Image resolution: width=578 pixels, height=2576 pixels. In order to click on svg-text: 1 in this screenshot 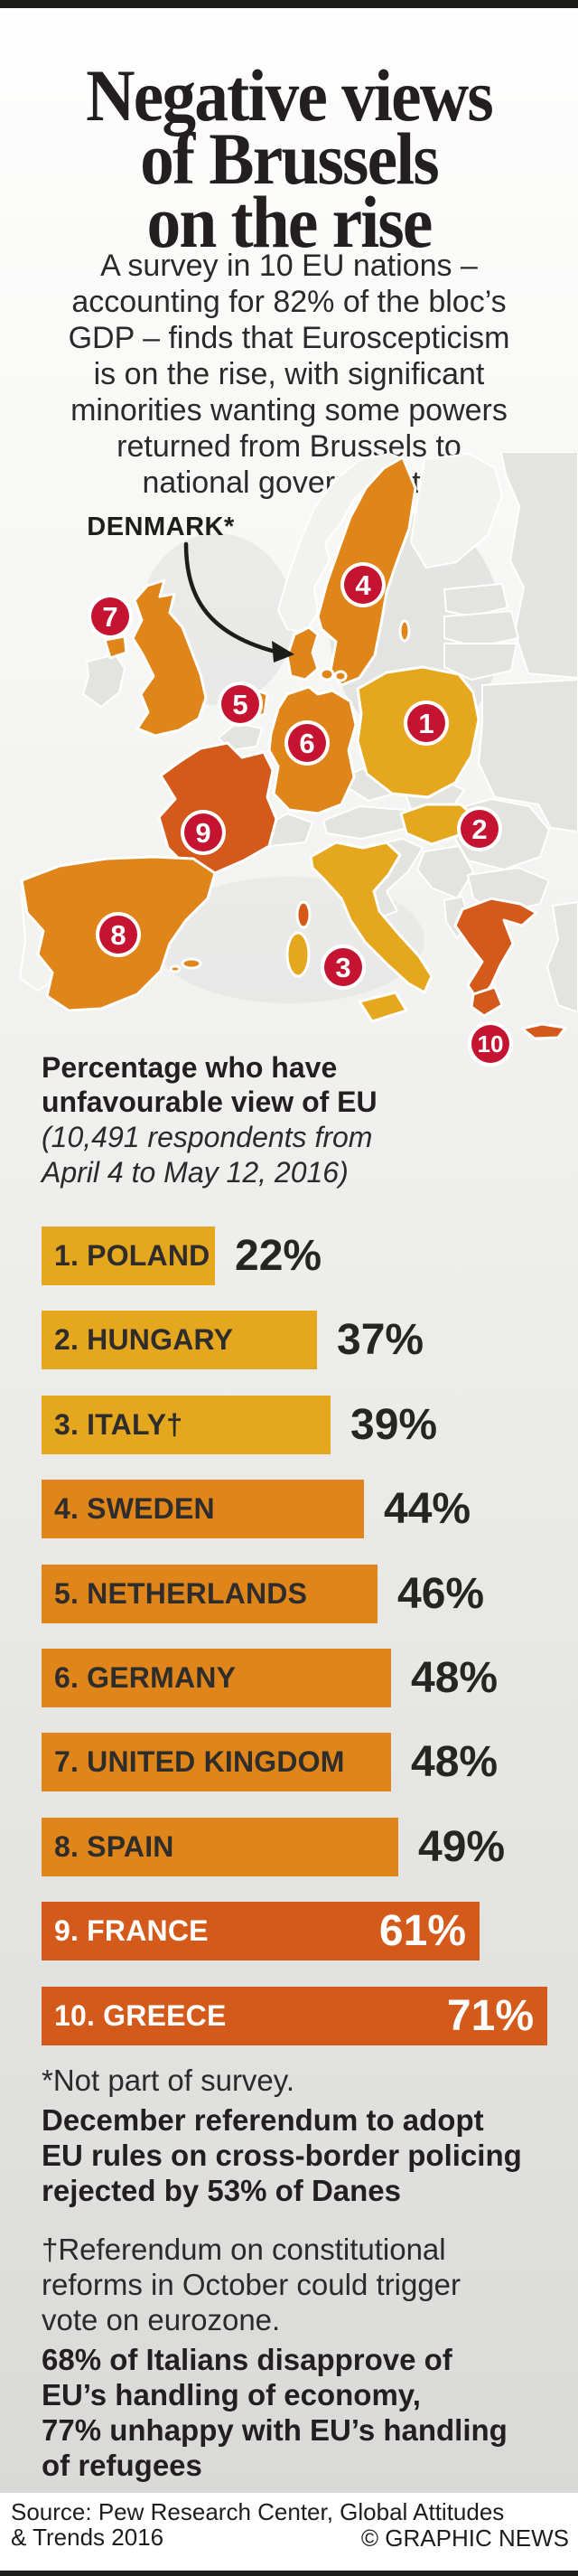, I will do `click(426, 724)`.